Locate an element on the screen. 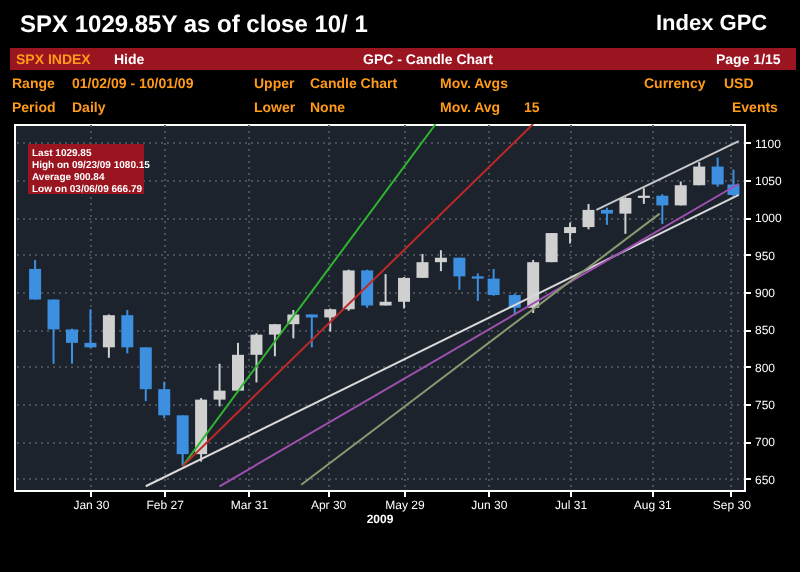 The height and width of the screenshot is (572, 800). text: Index GPC is located at coordinates (712, 24).